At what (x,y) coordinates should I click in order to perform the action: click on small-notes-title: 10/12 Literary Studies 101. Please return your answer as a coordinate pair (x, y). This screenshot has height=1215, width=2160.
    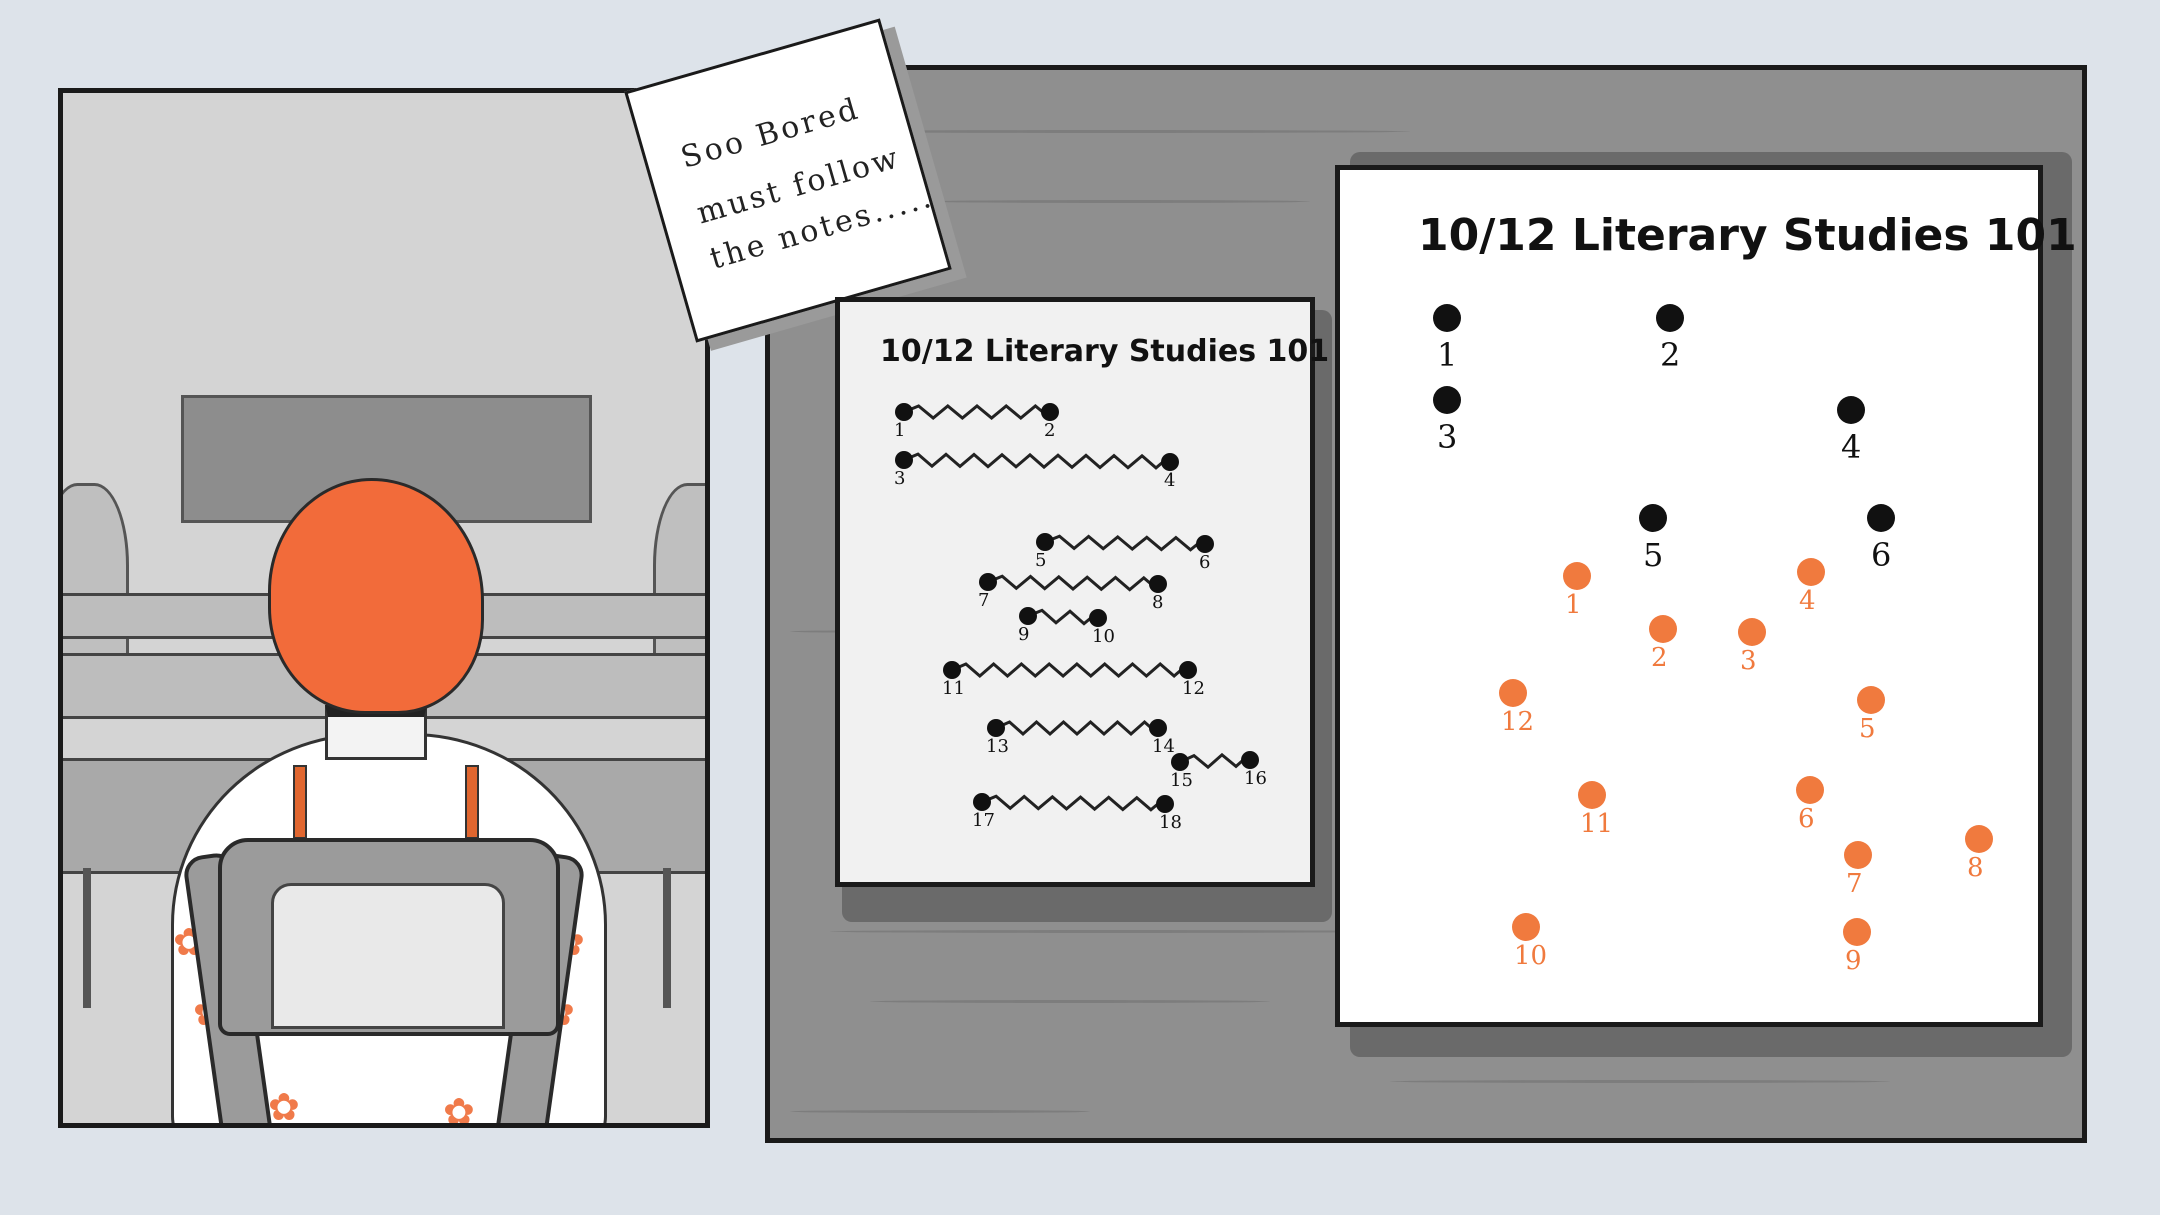
    Looking at the image, I should click on (1105, 351).